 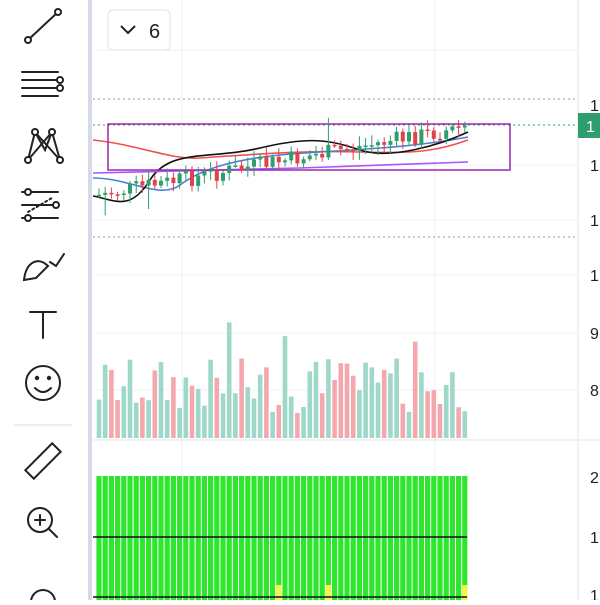 I want to click on last-price-label: 1, so click(x=590, y=127).